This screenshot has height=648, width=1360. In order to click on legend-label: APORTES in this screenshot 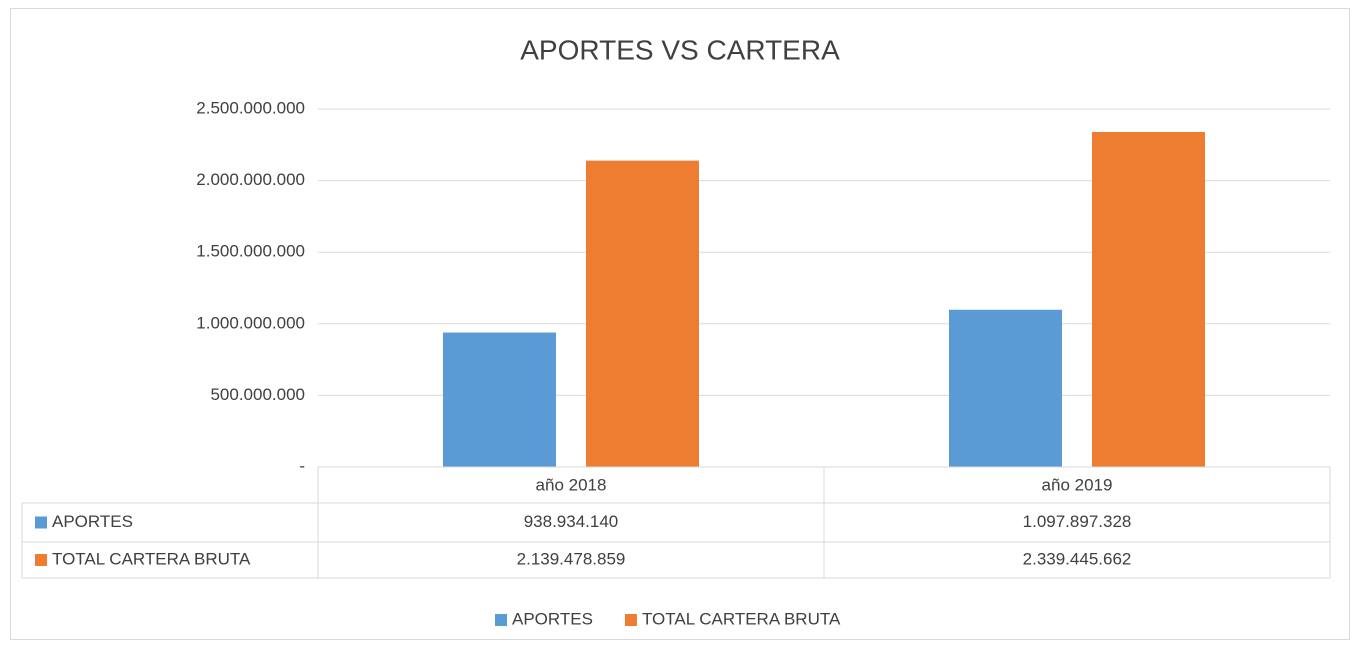, I will do `click(552, 618)`.